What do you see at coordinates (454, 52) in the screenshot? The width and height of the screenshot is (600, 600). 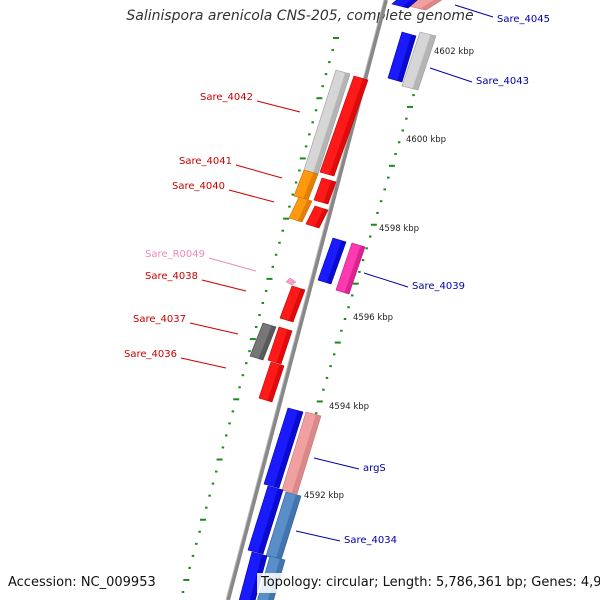 I see `ruler-label-4602: 4602 kbp` at bounding box center [454, 52].